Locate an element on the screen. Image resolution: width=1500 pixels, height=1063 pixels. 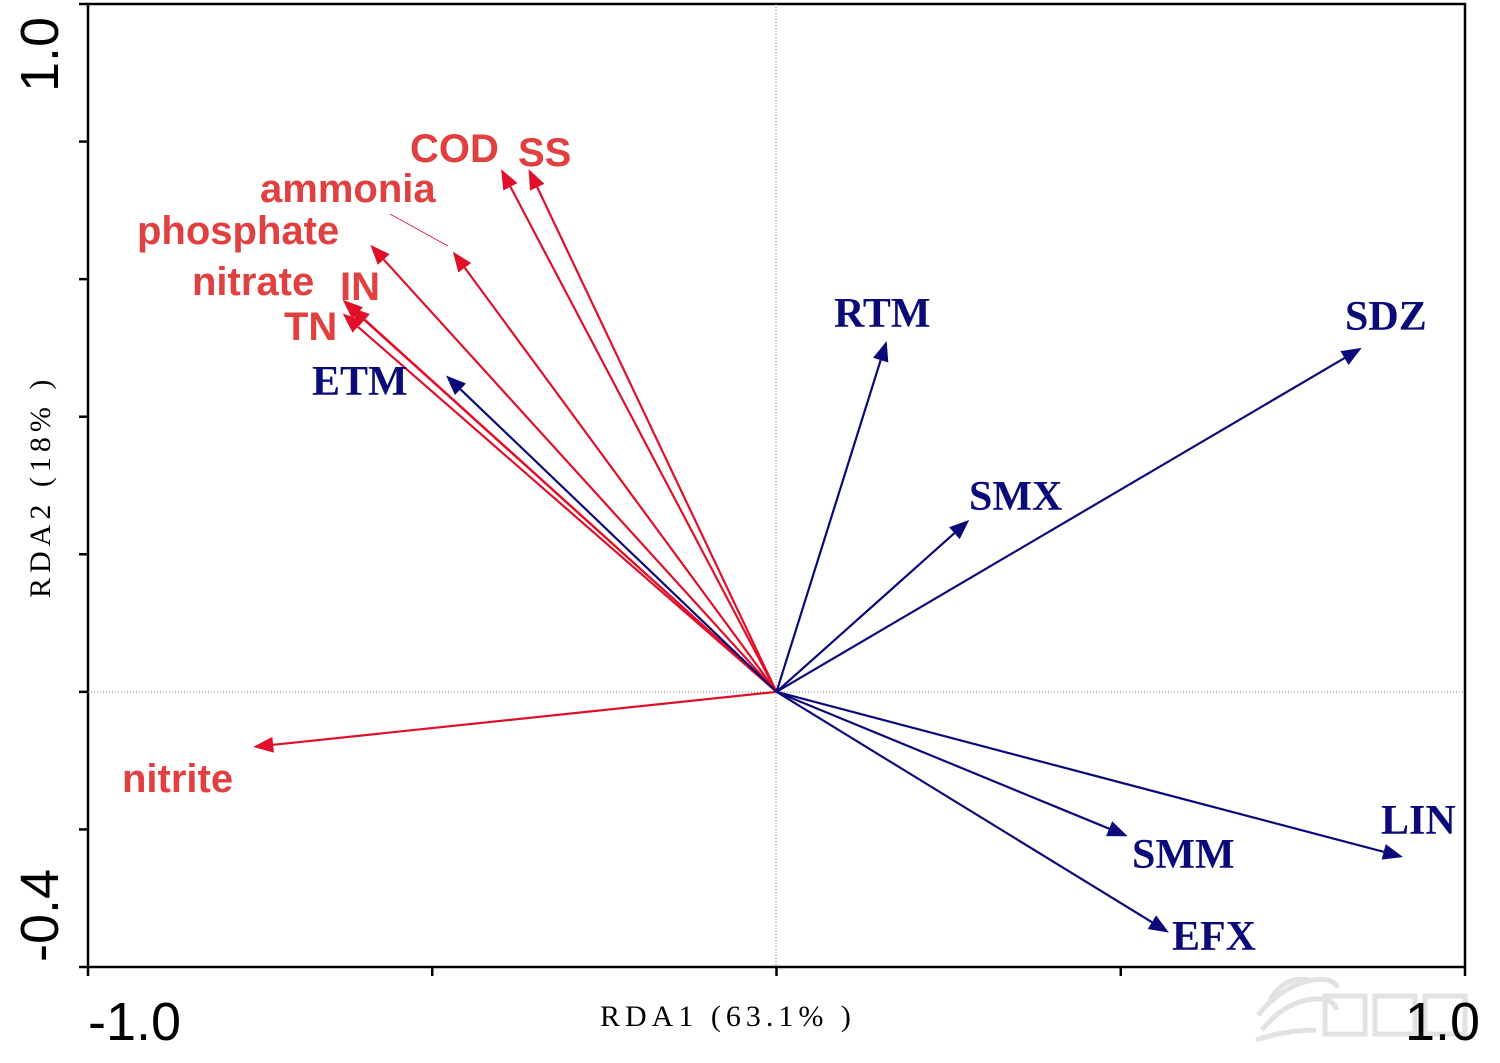
vector-ss is located at coordinates (657, 439).